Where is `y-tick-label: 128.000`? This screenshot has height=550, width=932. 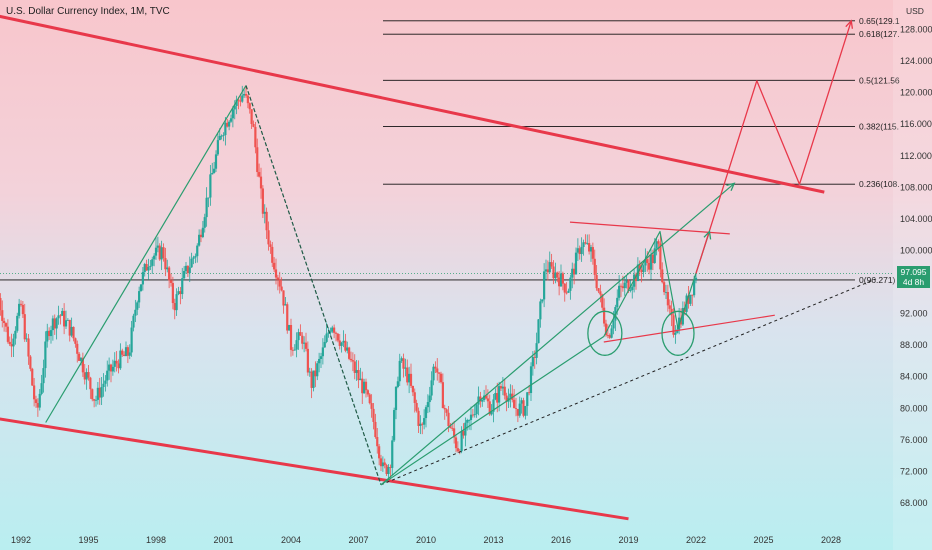 y-tick-label: 128.000 is located at coordinates (916, 30).